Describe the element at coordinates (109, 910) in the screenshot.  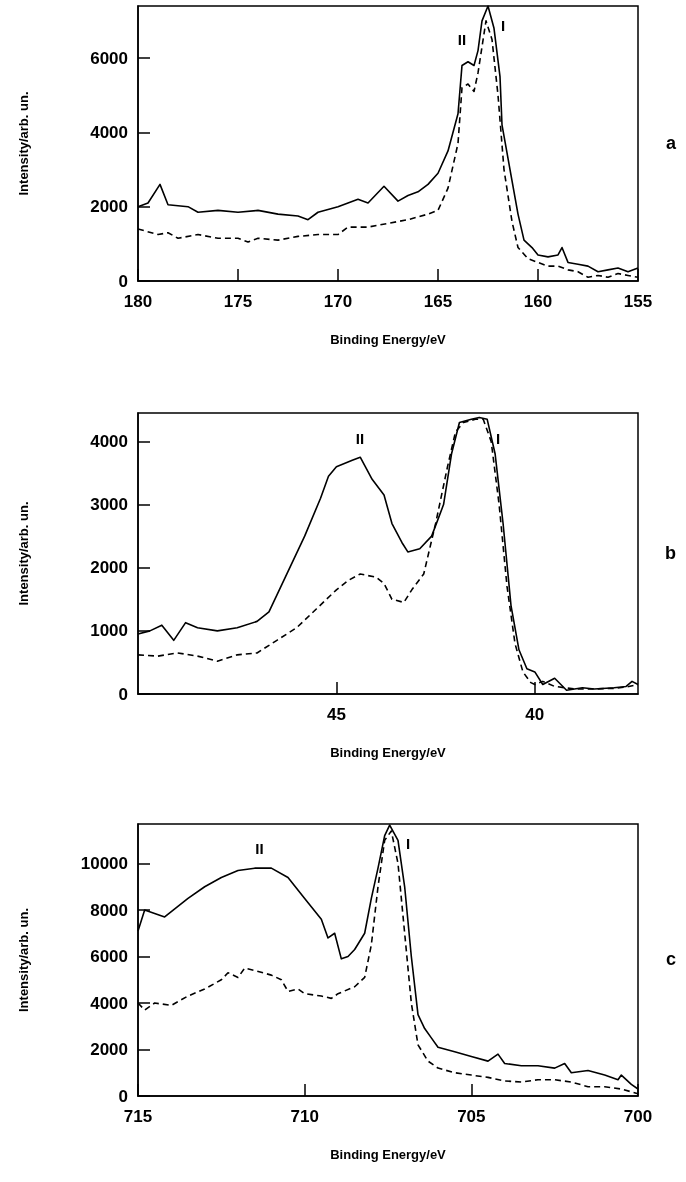
I see `y-tick-label: 8000` at that location.